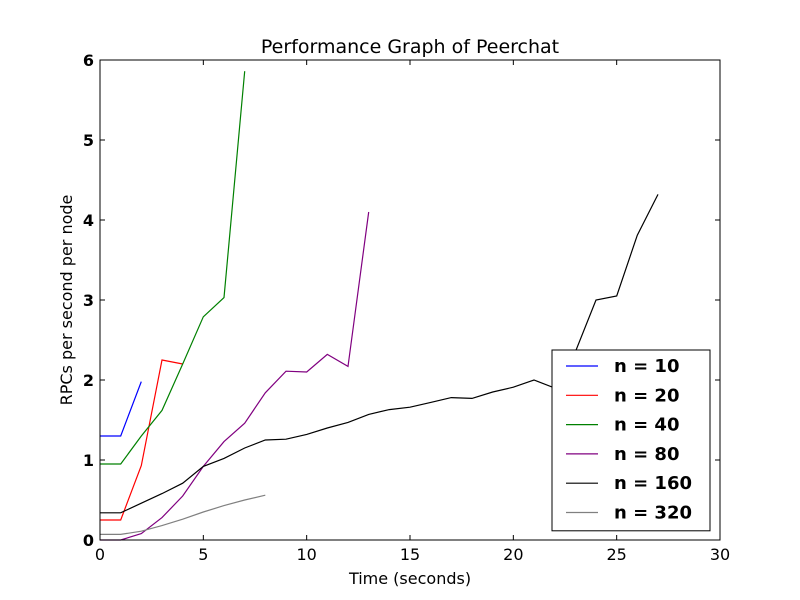 The height and width of the screenshot is (600, 800). What do you see at coordinates (306, 554) in the screenshot?
I see `x-tick-label: 10` at bounding box center [306, 554].